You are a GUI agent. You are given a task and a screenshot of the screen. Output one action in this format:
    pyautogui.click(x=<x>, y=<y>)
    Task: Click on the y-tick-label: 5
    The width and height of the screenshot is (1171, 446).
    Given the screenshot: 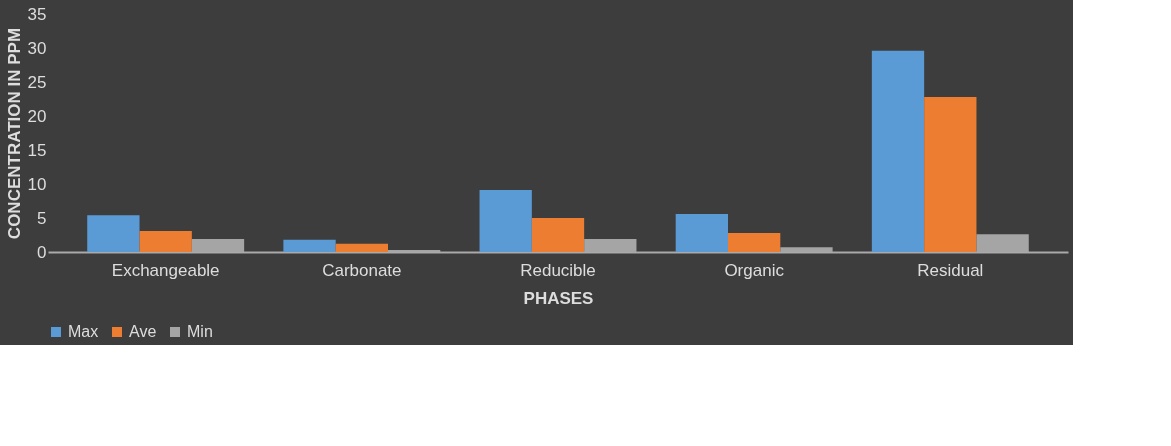 What is the action you would take?
    pyautogui.click(x=42, y=218)
    